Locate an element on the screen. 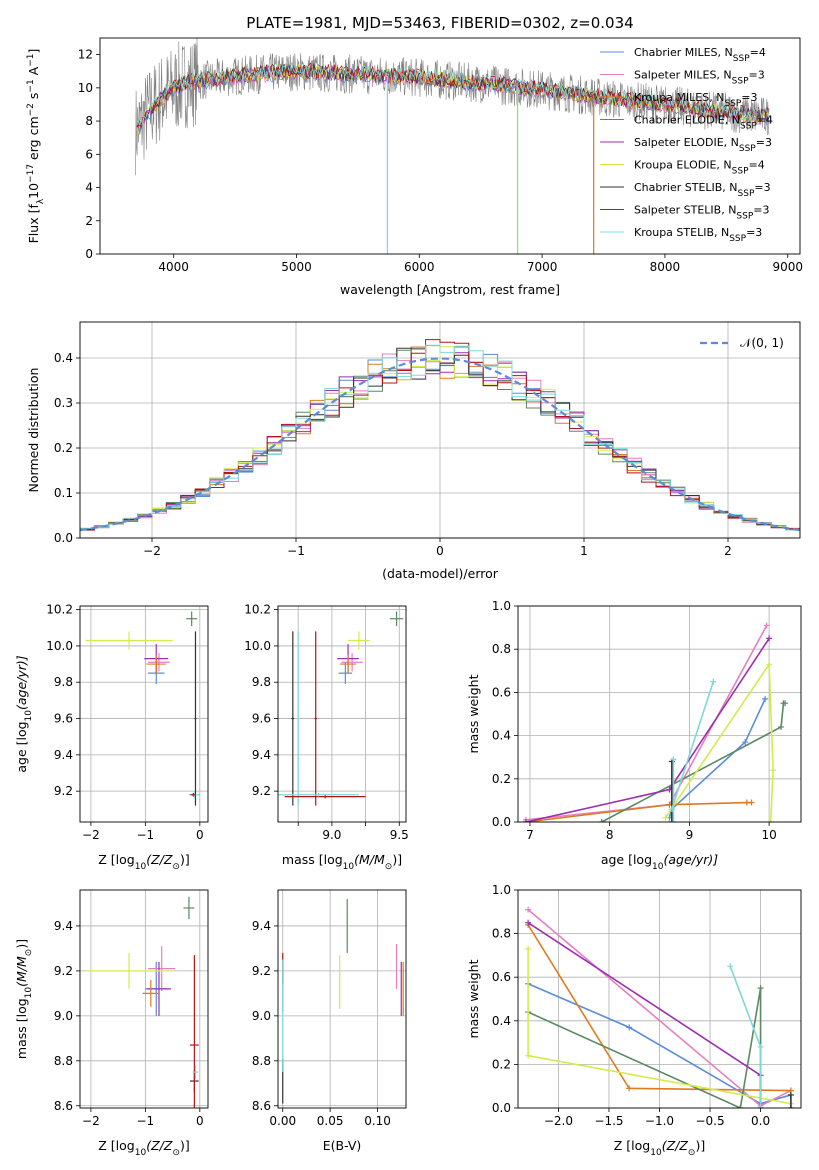  x-tick-label: 0 is located at coordinates (200, 835).